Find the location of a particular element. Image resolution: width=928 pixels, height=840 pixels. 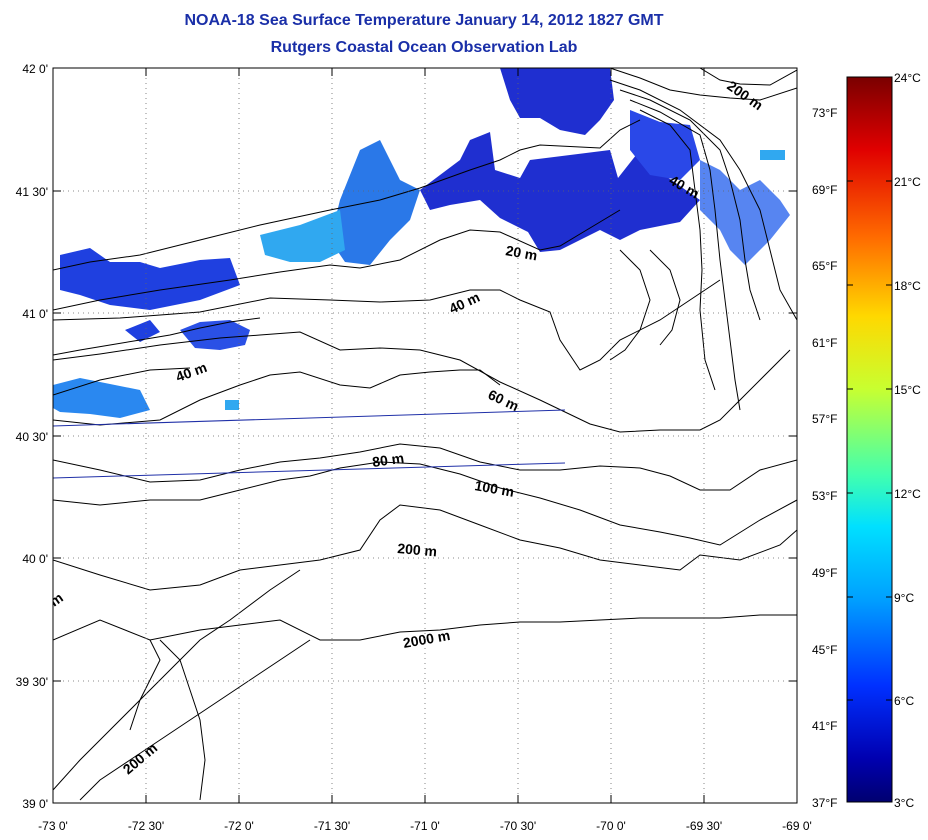

lat-label: 42 0' is located at coordinates (35, 69).